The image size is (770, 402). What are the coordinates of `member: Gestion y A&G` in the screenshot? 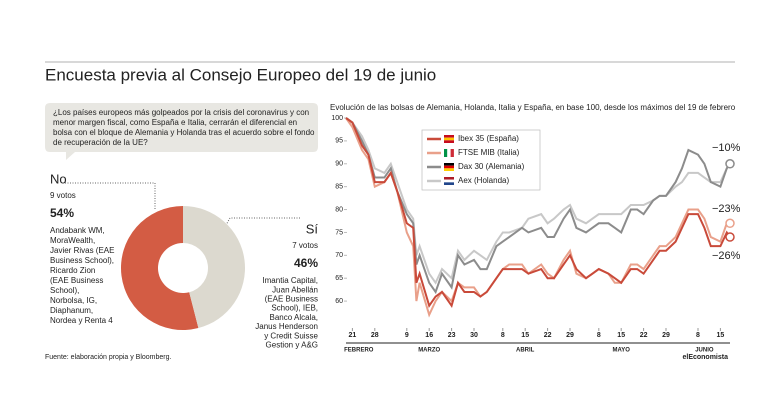 It's located at (292, 345).